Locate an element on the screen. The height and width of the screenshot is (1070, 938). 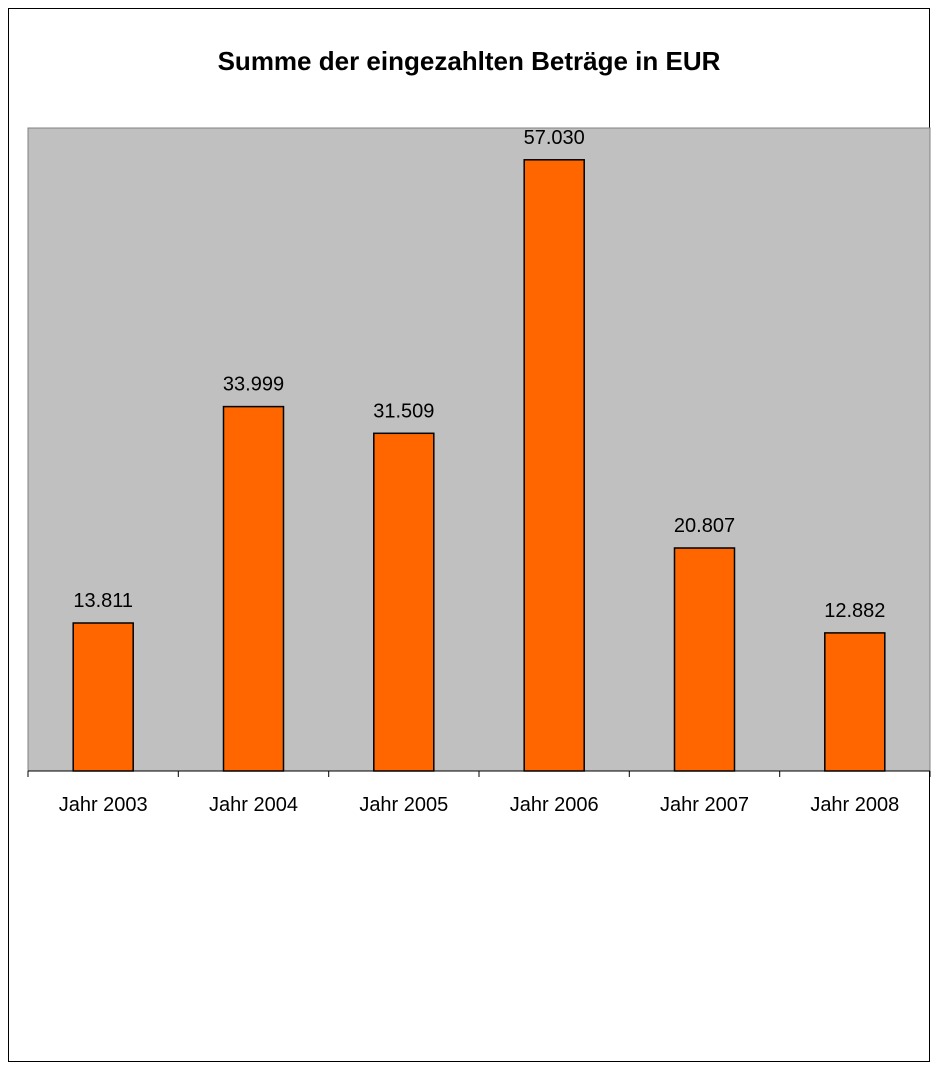
x-tick-label: Jahr 2006 is located at coordinates (554, 805).